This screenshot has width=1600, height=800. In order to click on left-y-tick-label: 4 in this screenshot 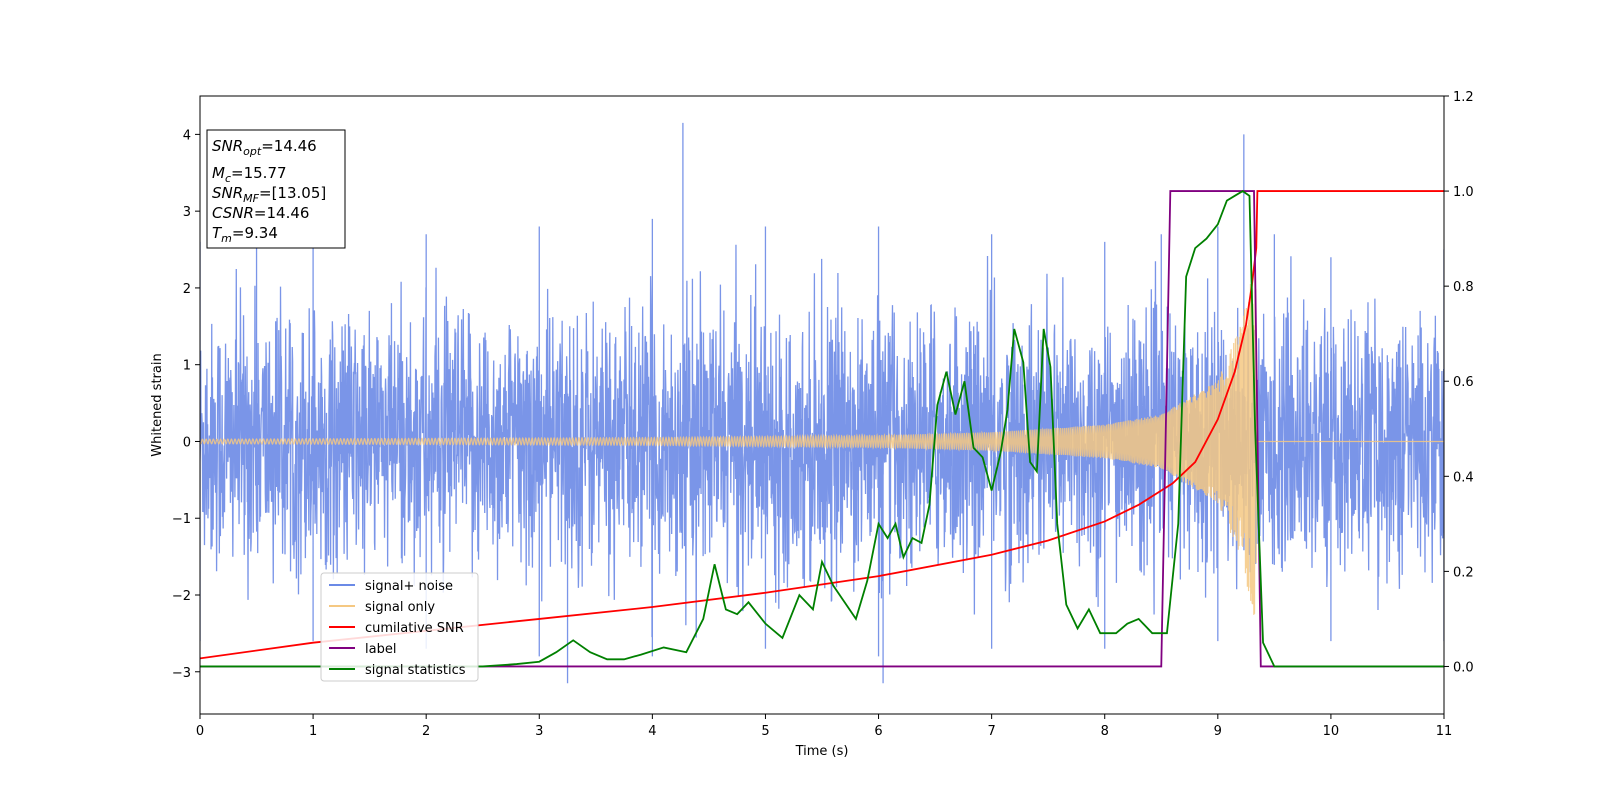, I will do `click(187, 135)`.